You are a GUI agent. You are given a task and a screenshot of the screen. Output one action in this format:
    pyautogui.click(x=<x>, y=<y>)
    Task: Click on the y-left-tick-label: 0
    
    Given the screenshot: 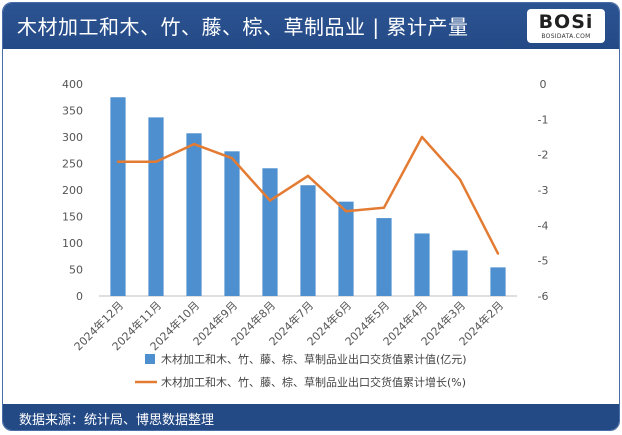 What is the action you would take?
    pyautogui.click(x=79, y=296)
    